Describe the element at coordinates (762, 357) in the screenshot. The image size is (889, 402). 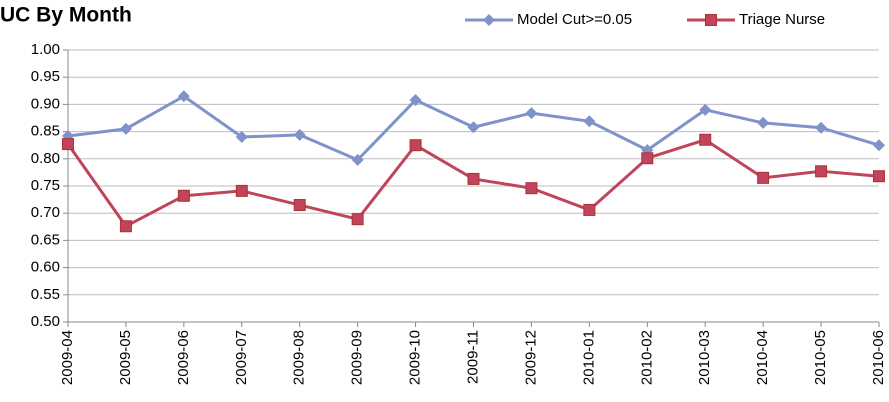
I see `x-tick-label: 2010-04` at that location.